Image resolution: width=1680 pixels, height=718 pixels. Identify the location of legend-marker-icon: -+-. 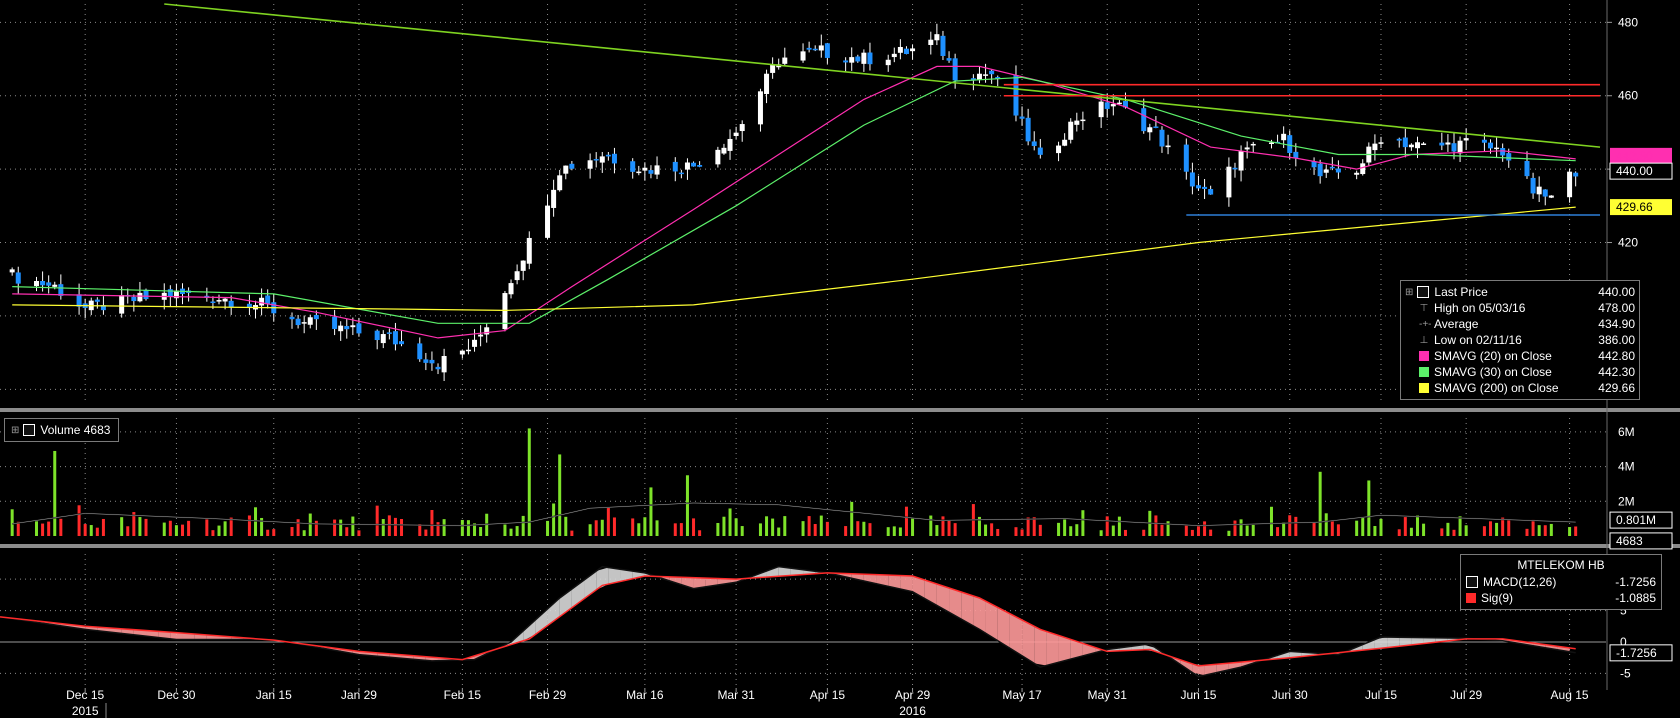
(1425, 324).